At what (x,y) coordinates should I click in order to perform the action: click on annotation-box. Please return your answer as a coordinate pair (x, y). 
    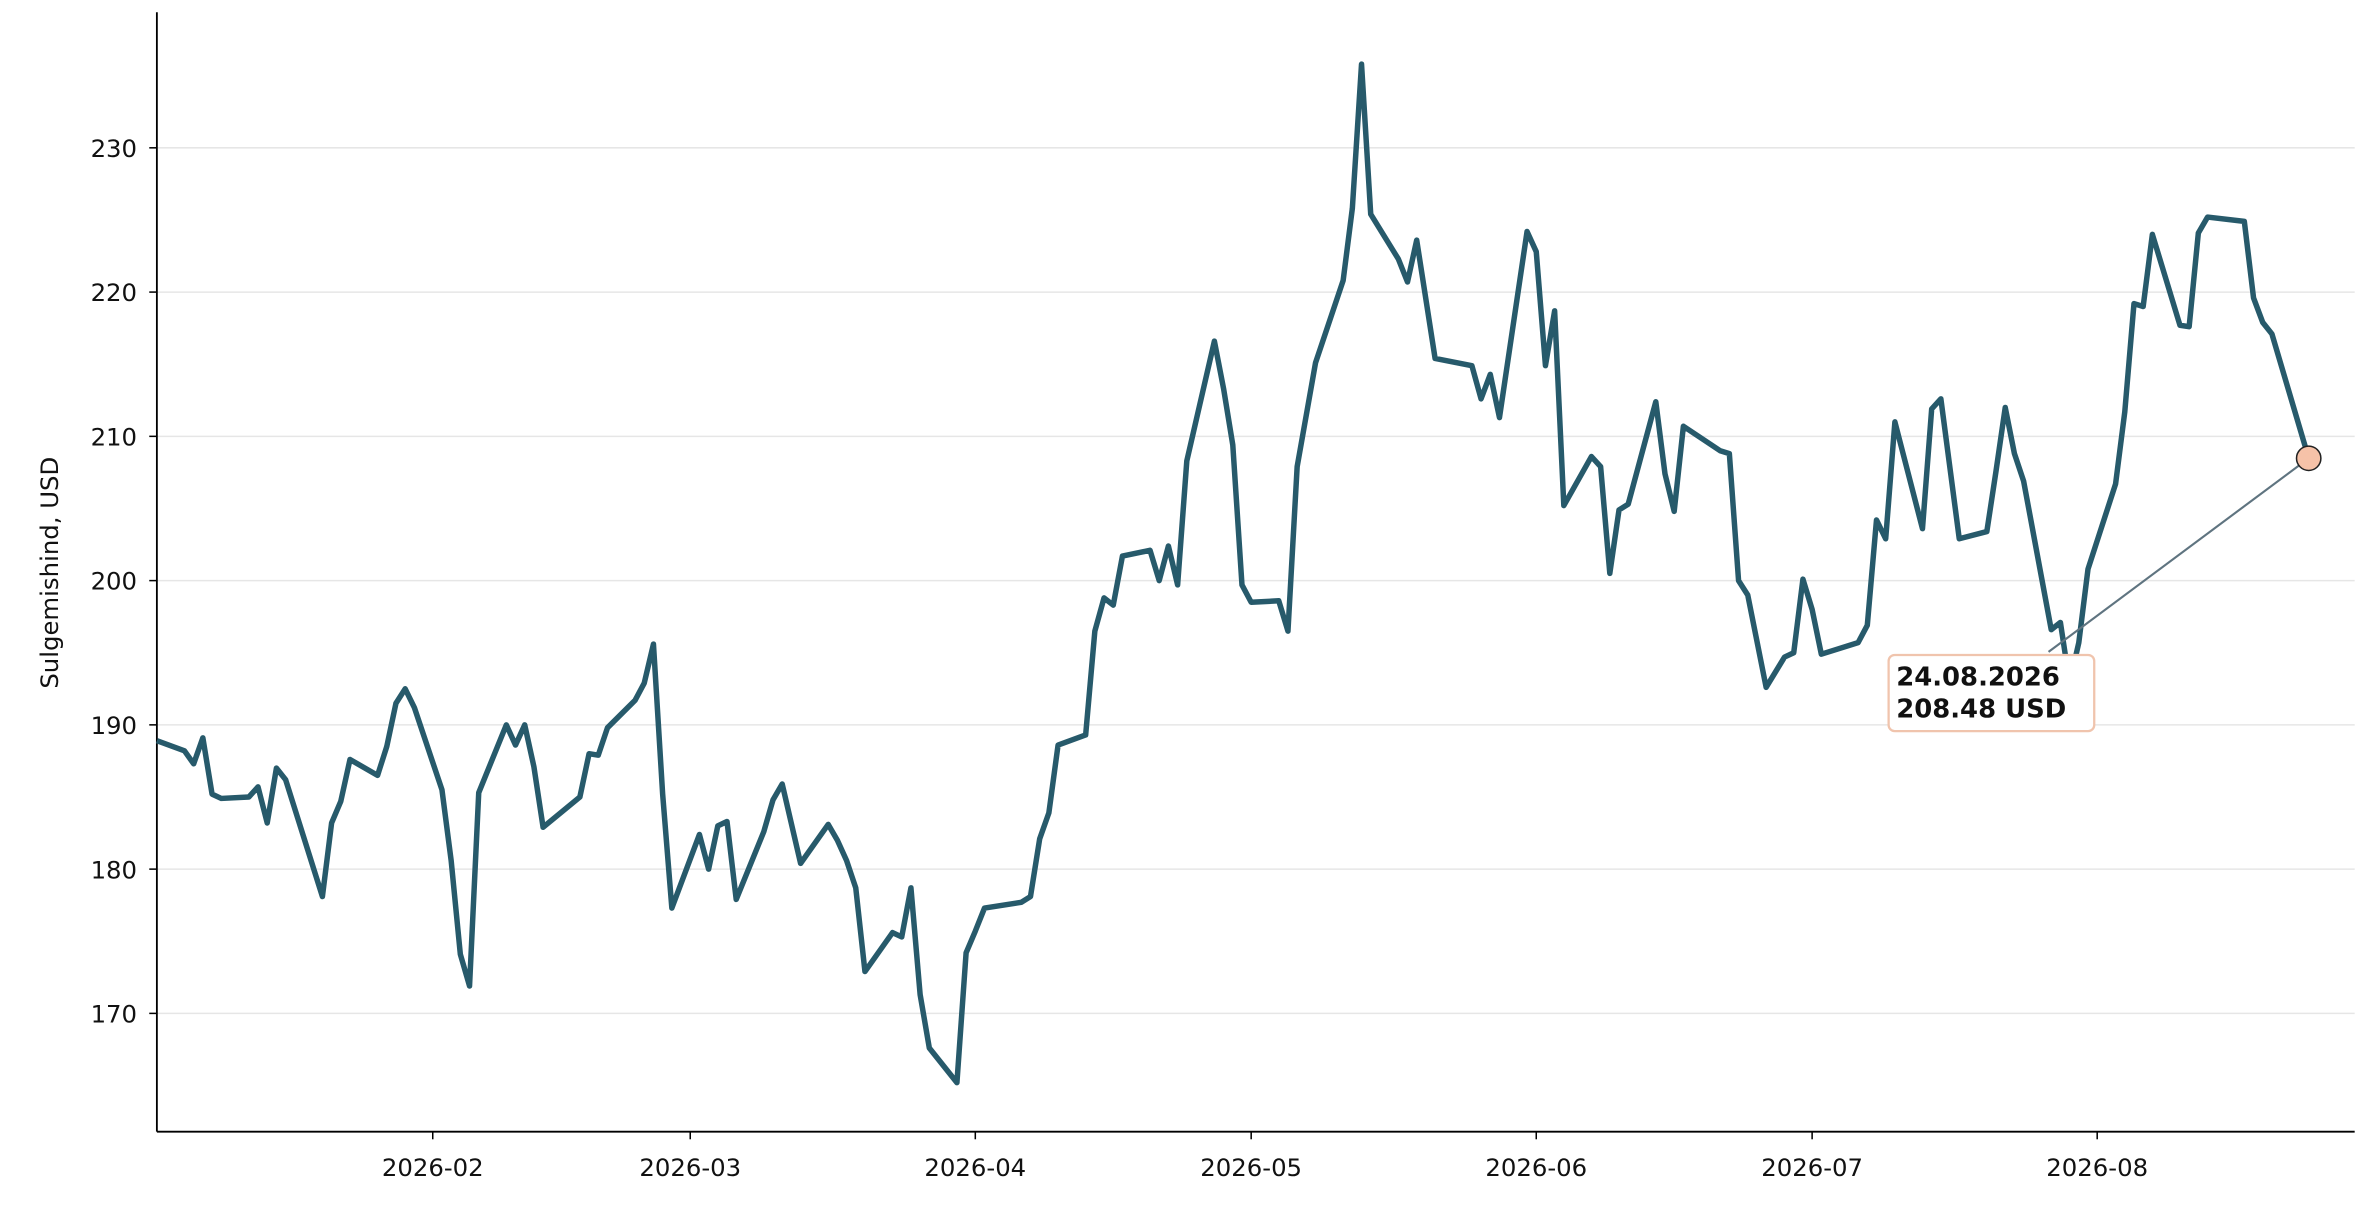
    Looking at the image, I should click on (1991, 693).